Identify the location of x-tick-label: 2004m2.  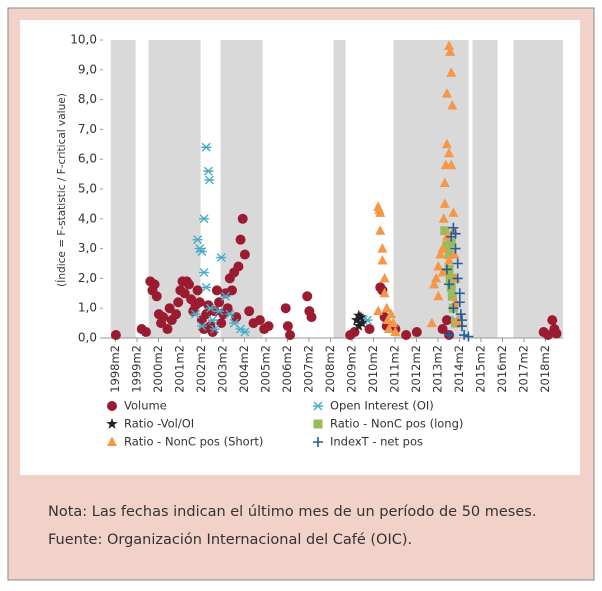
(244, 369).